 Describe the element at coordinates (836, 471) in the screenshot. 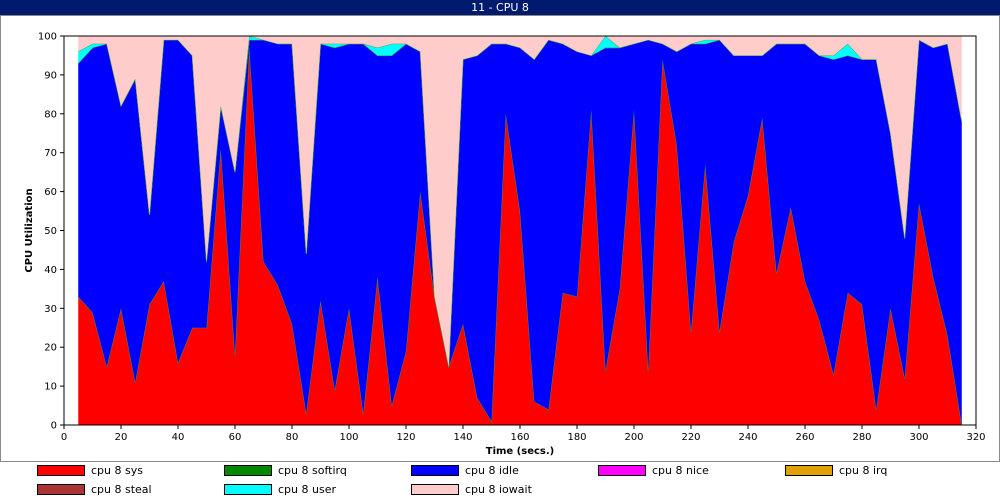

I see `legend-item-cpu-8-irq: cpu 8 irq` at that location.